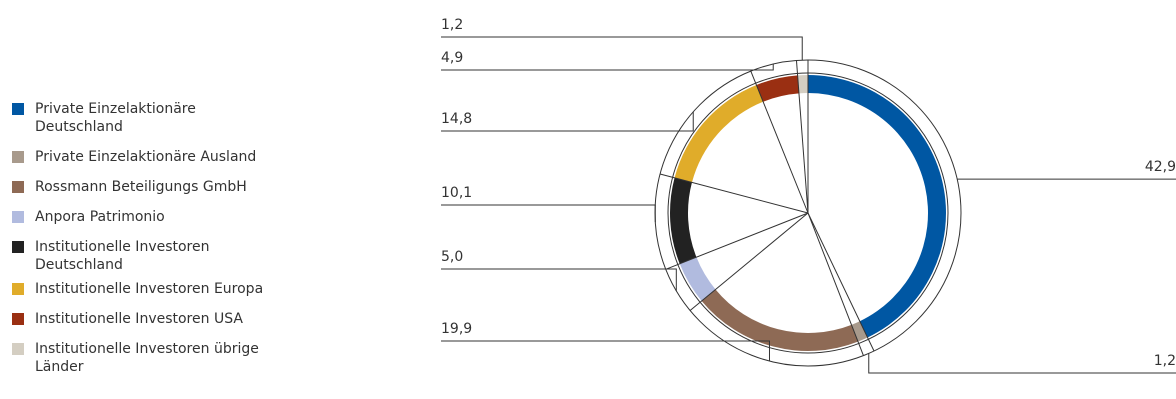 The image size is (1176, 399). What do you see at coordinates (141, 187) in the screenshot?
I see `legend-label: Rossmann Beteiligungs GmbH` at bounding box center [141, 187].